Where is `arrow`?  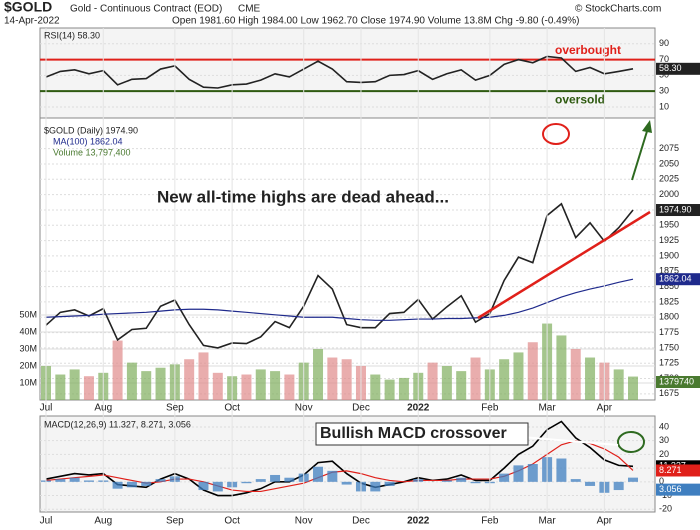
arrow is located at coordinates (640, 154).